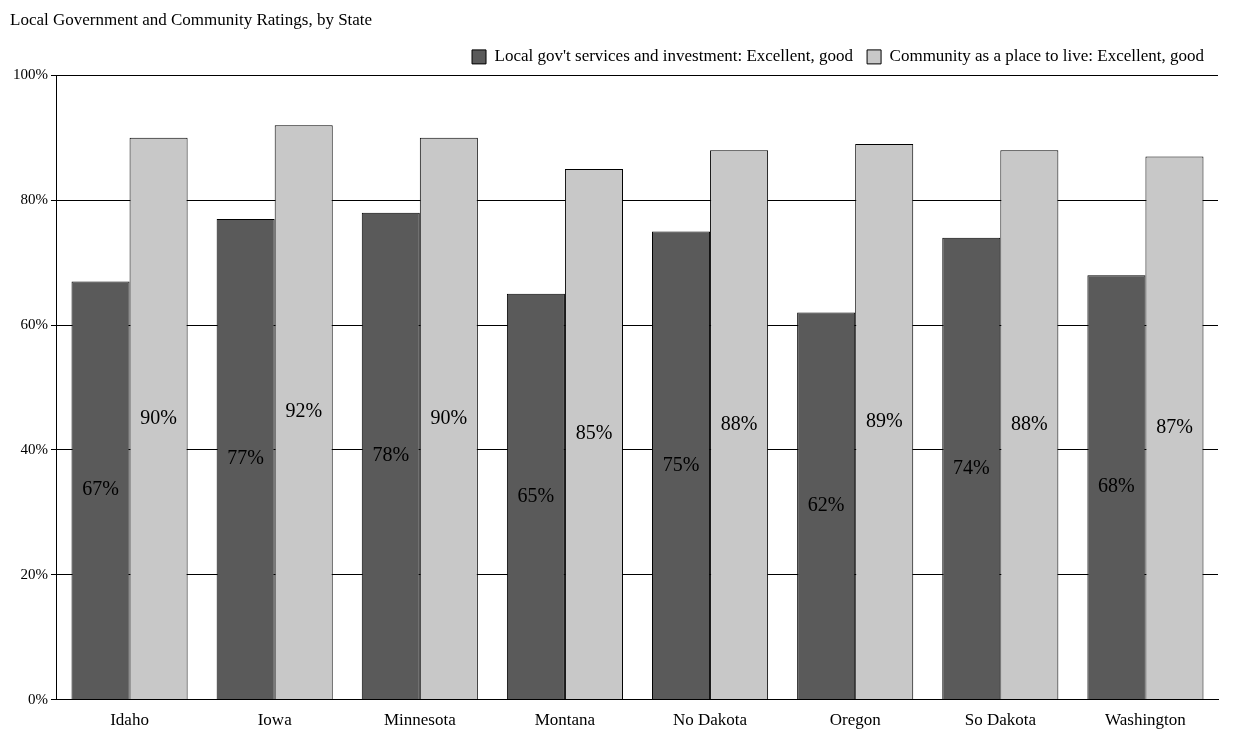 This screenshot has height=740, width=1238. Describe the element at coordinates (245, 457) in the screenshot. I see `data-label: 77%` at that location.